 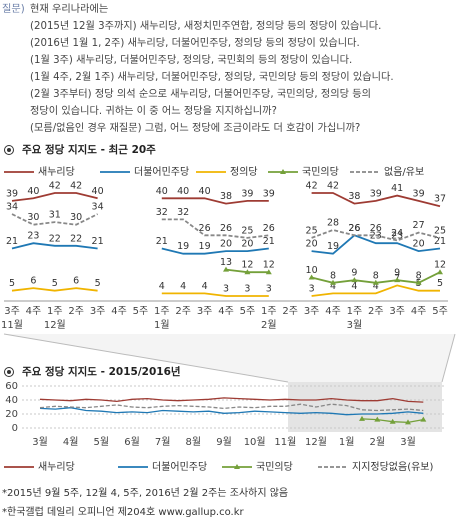 I want to click on x-tick-label: 5월, so click(x=102, y=442).